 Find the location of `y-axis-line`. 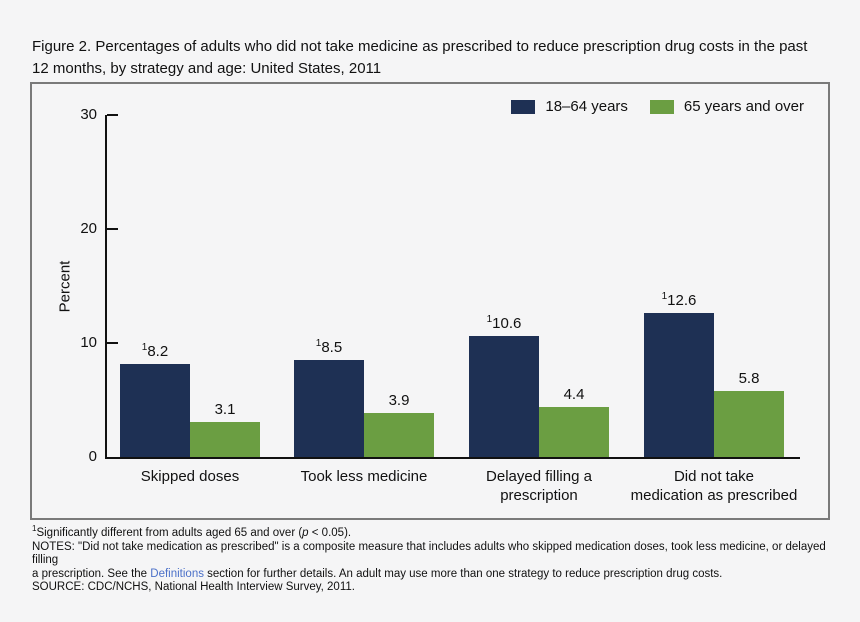

y-axis-line is located at coordinates (106, 287).